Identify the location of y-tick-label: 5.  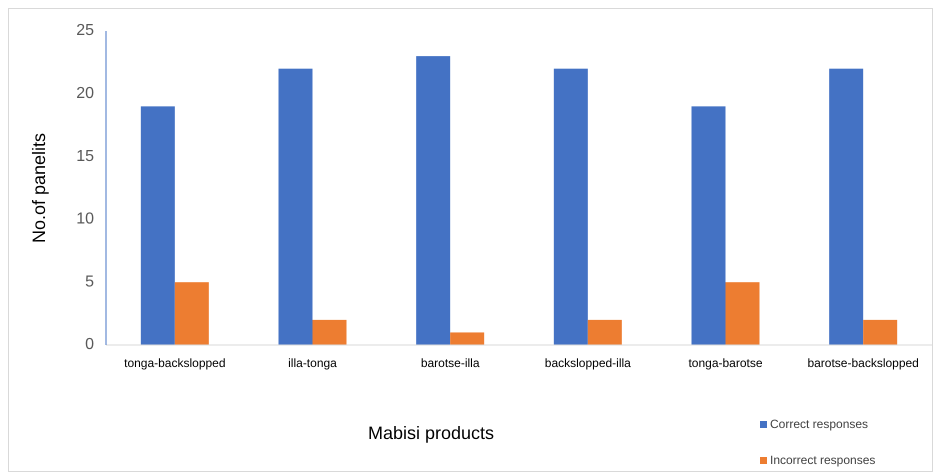
(89, 281).